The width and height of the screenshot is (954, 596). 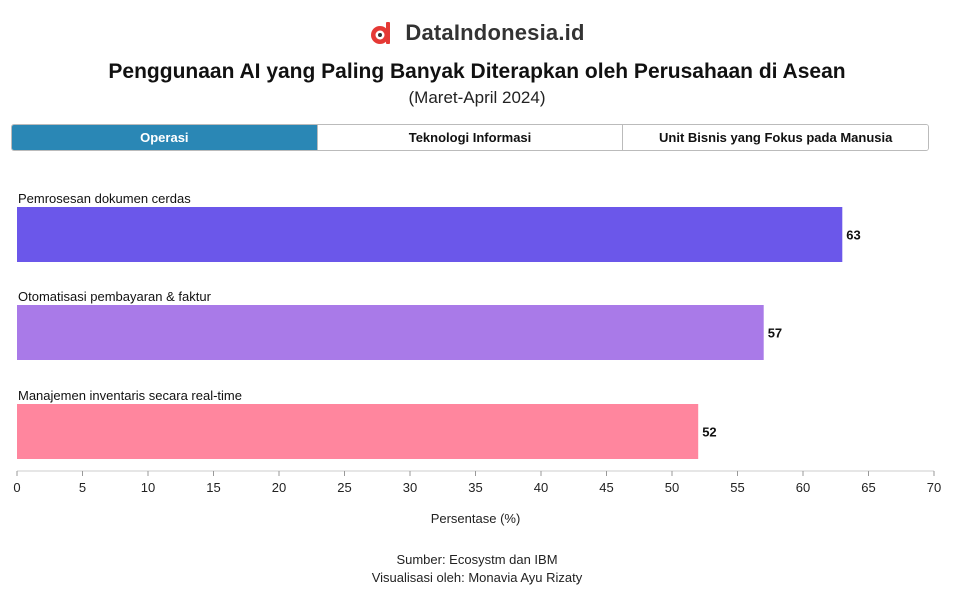 What do you see at coordinates (279, 487) in the screenshot?
I see `x-tick-label: 20` at bounding box center [279, 487].